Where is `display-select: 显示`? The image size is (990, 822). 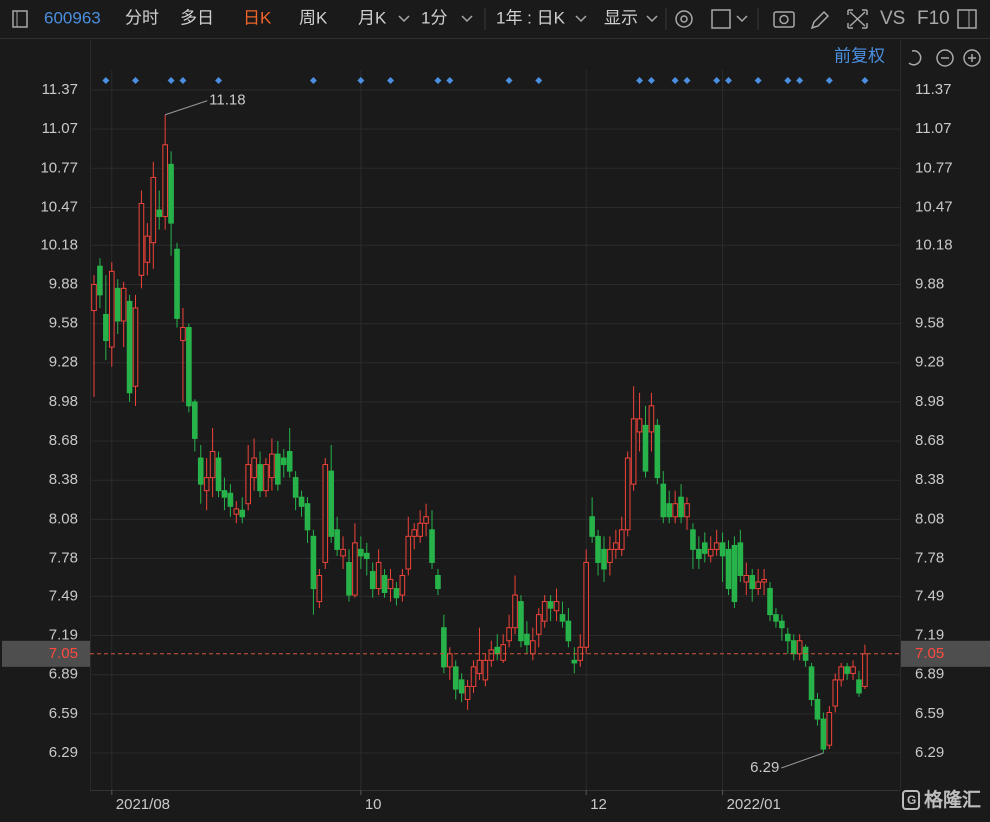 display-select: 显示 is located at coordinates (621, 17).